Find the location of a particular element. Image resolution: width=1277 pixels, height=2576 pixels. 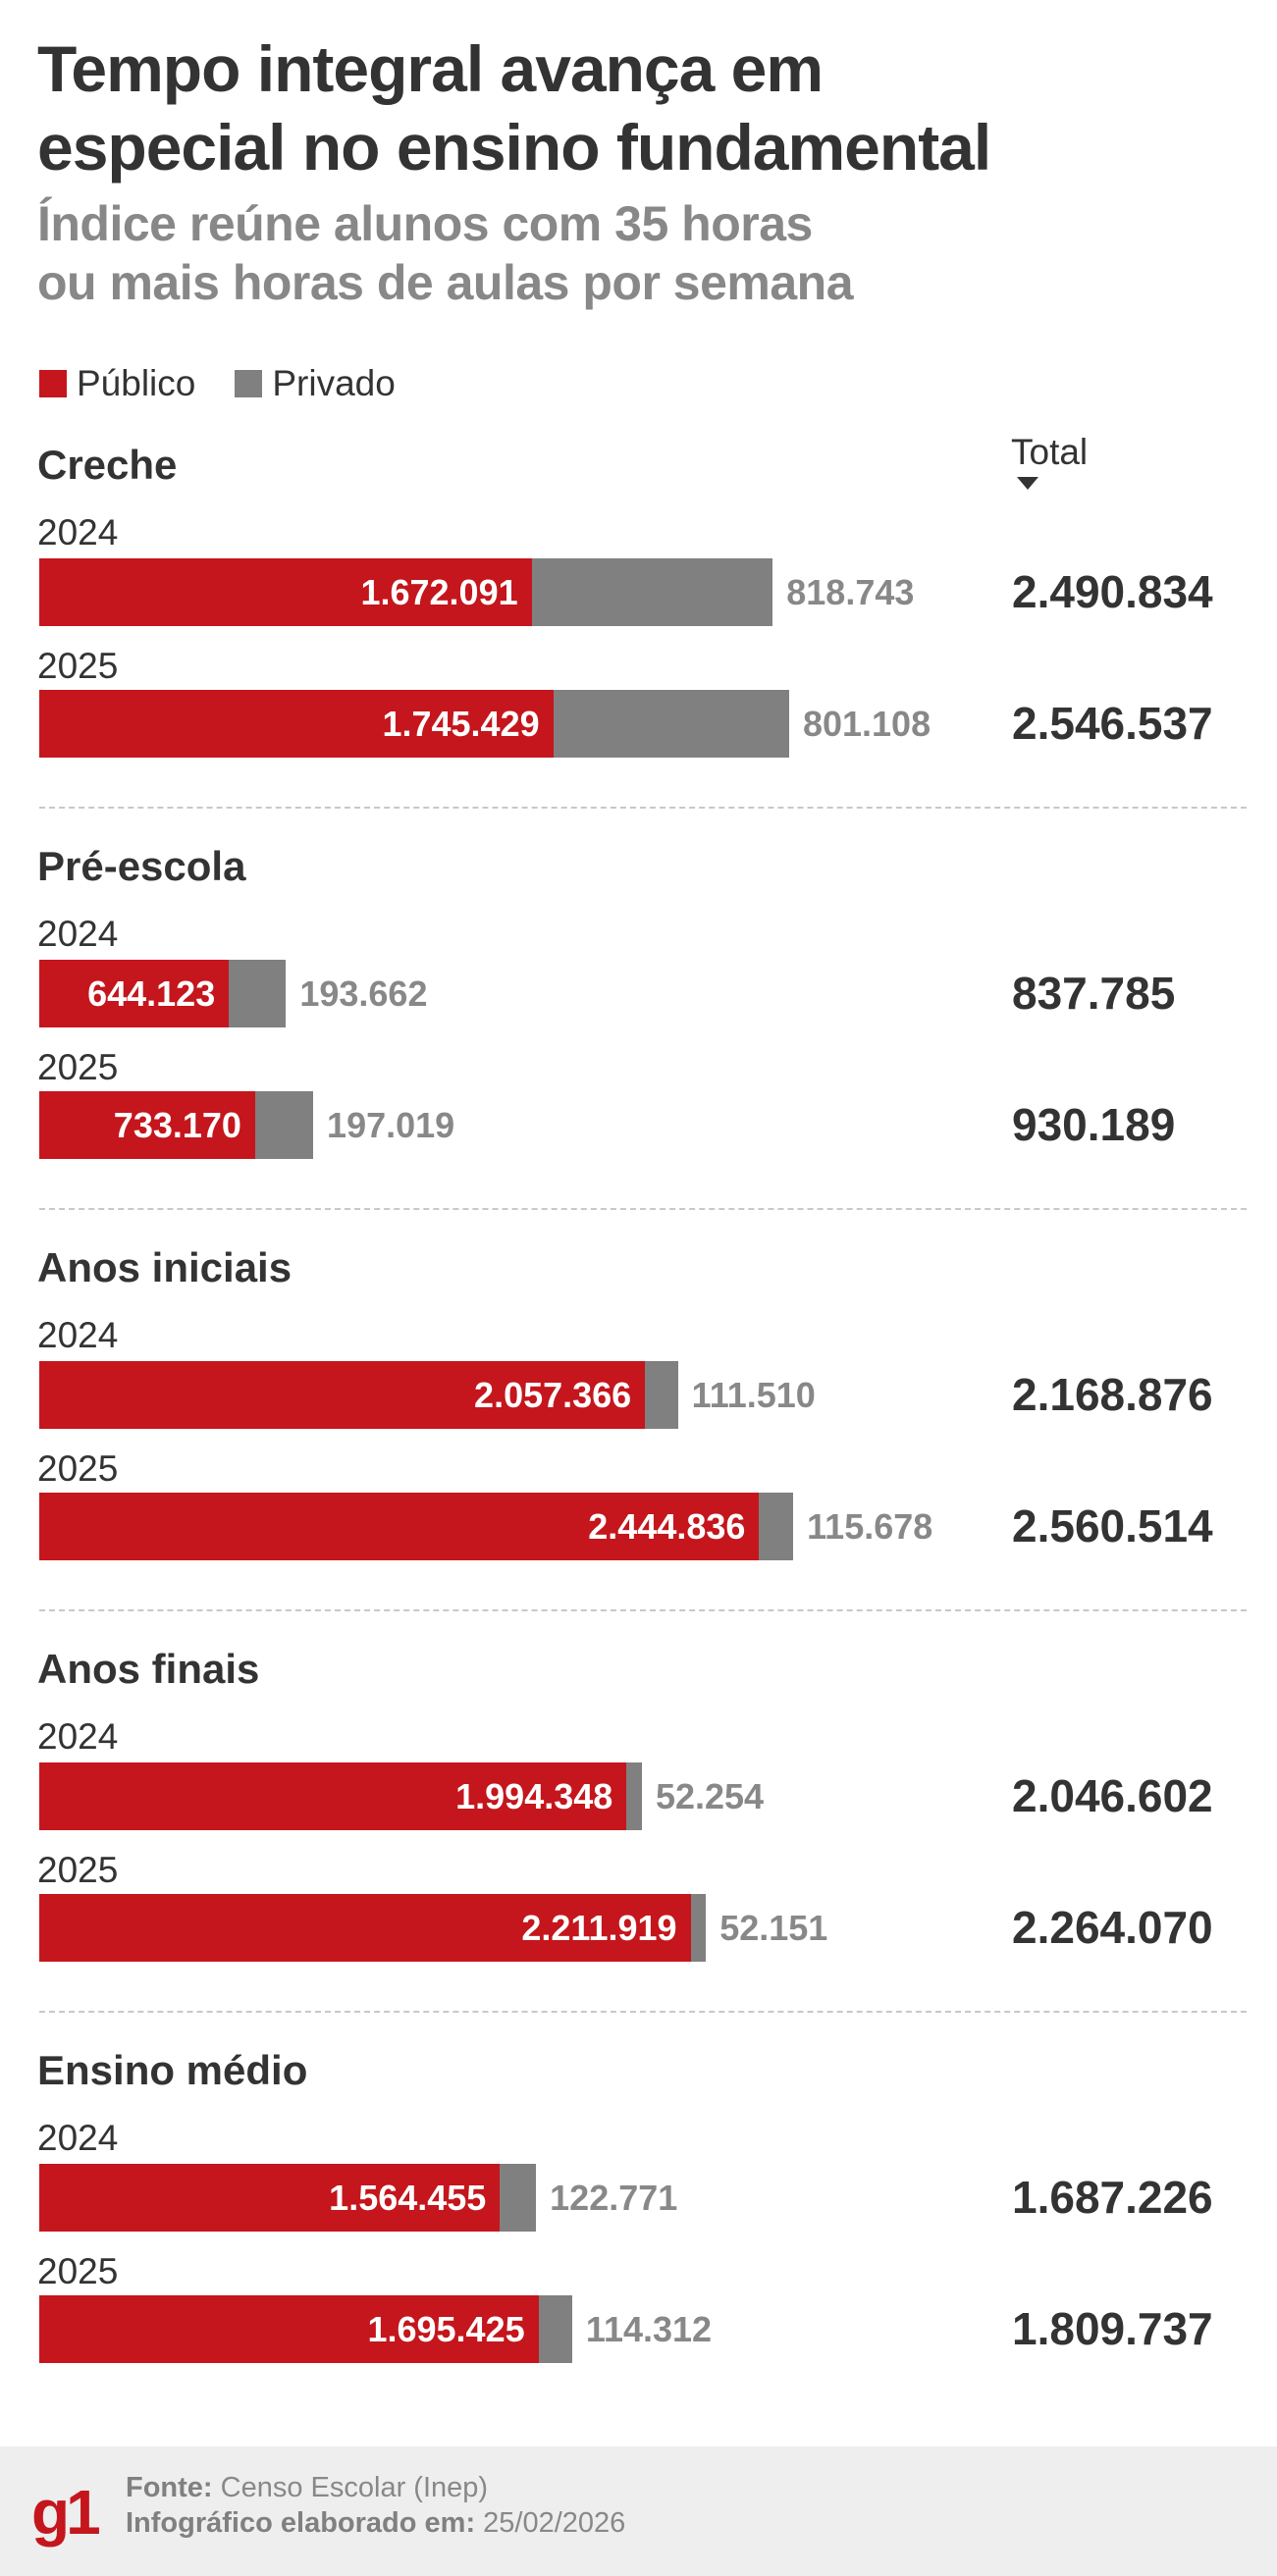

stacked-bar: 1.695.425 is located at coordinates (305, 2329).